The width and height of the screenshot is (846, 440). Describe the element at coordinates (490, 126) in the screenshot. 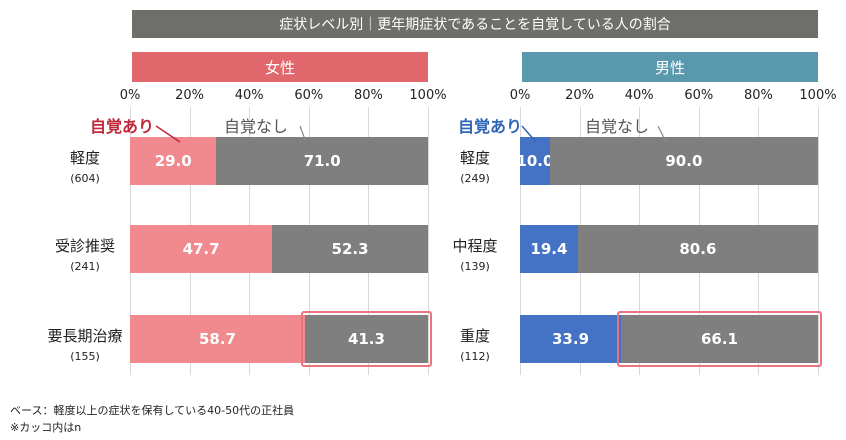

I see `male-legend-yes: 自覚あり` at that location.